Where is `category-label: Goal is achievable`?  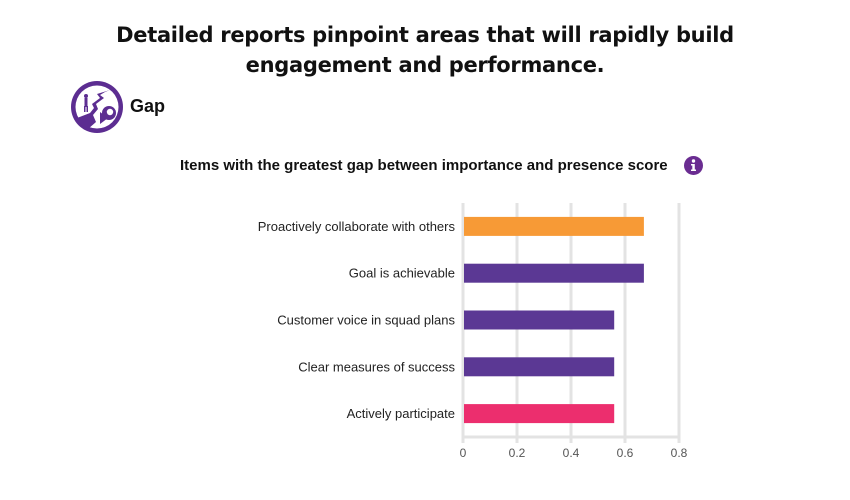
category-label: Goal is achievable is located at coordinates (402, 273).